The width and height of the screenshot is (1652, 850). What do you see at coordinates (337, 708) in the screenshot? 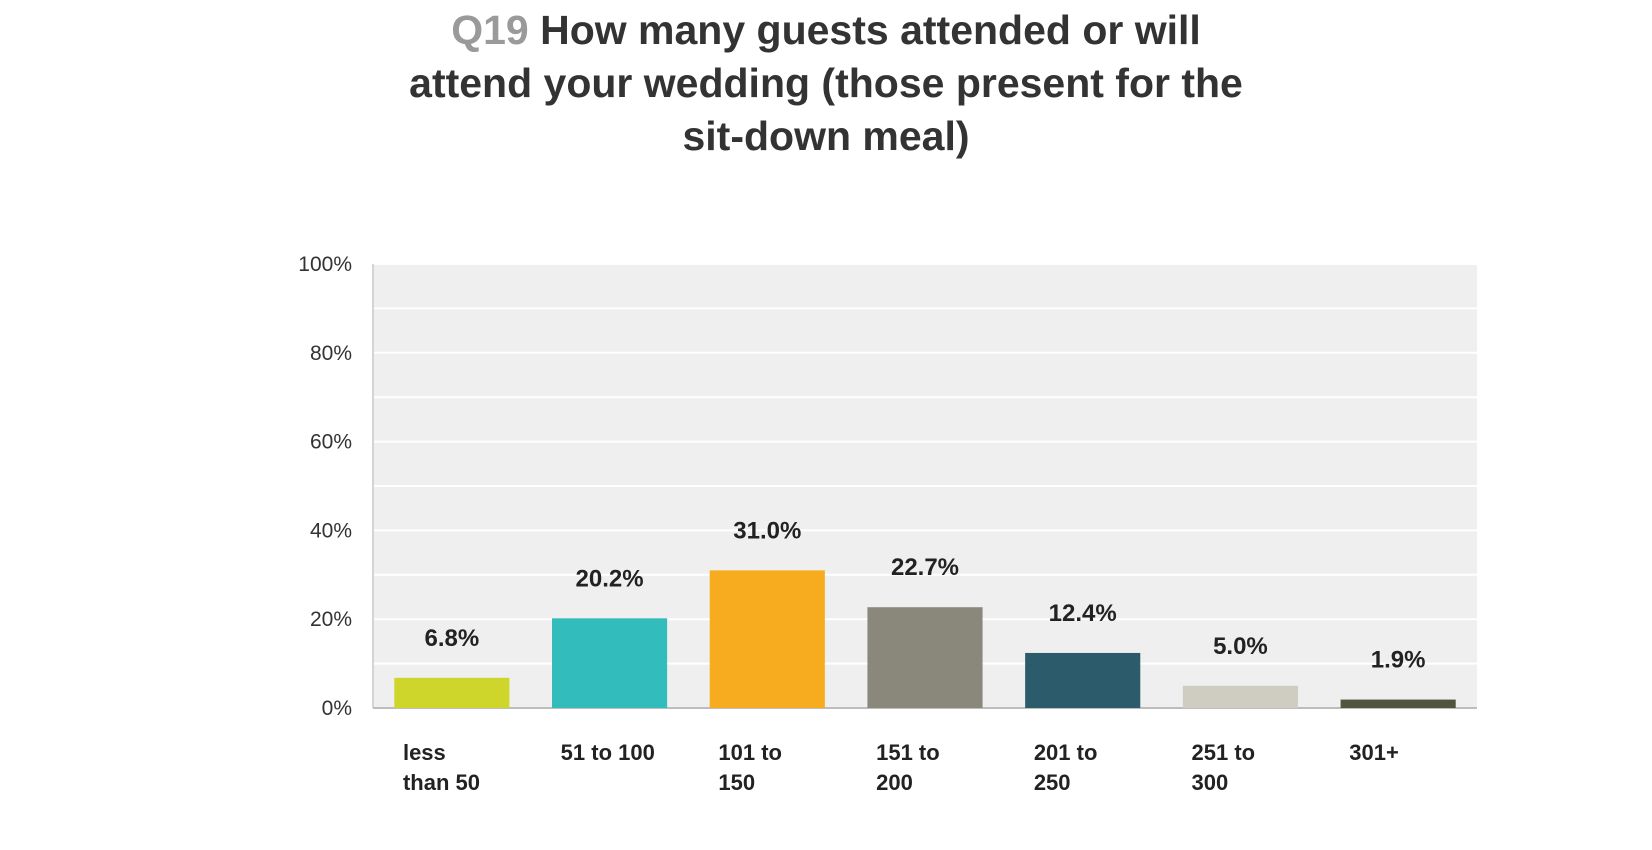
I see `y-tick-label: 0%` at bounding box center [337, 708].